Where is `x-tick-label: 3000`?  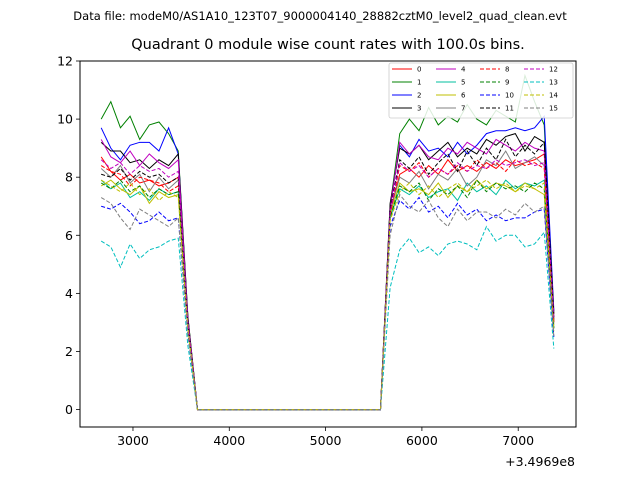
x-tick-label: 3000 is located at coordinates (133, 440).